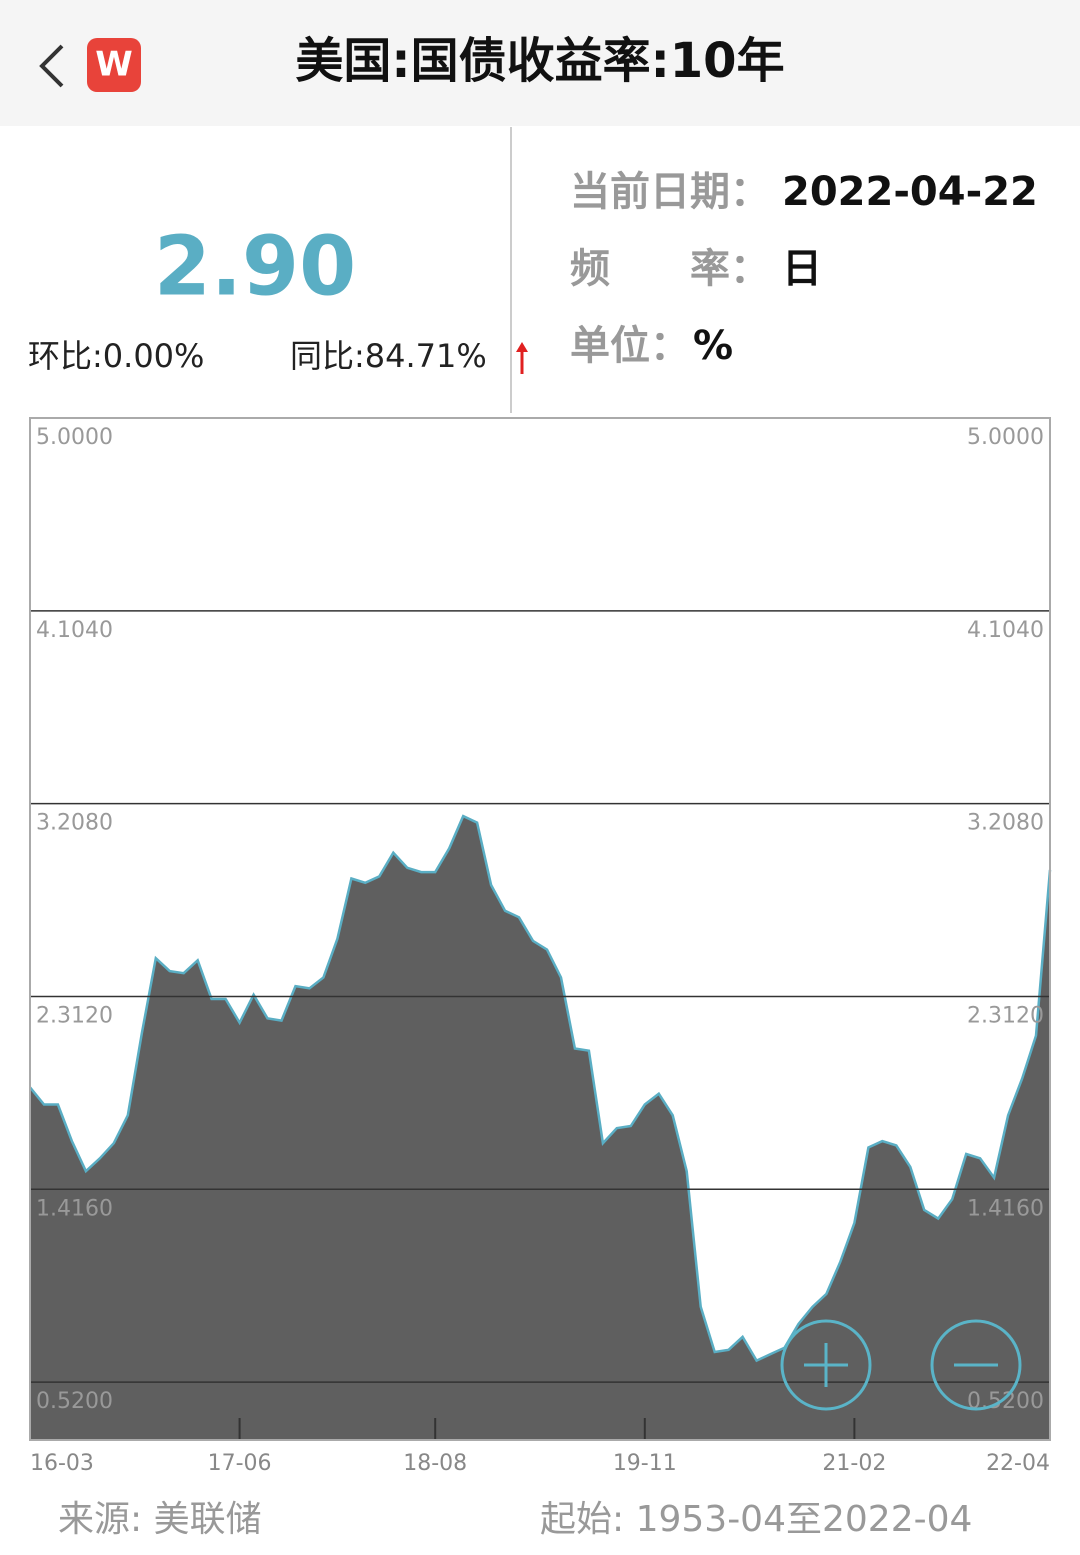 The height and width of the screenshot is (1555, 1080). What do you see at coordinates (1005, 1208) in the screenshot?
I see `y-tick-label-right: 1.4160` at bounding box center [1005, 1208].